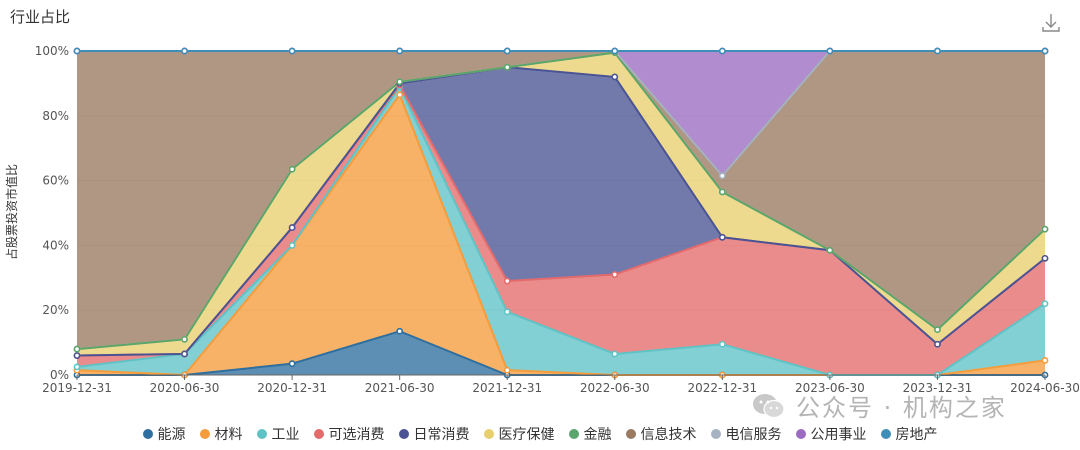  I want to click on legend-item: 工业, so click(278, 434).